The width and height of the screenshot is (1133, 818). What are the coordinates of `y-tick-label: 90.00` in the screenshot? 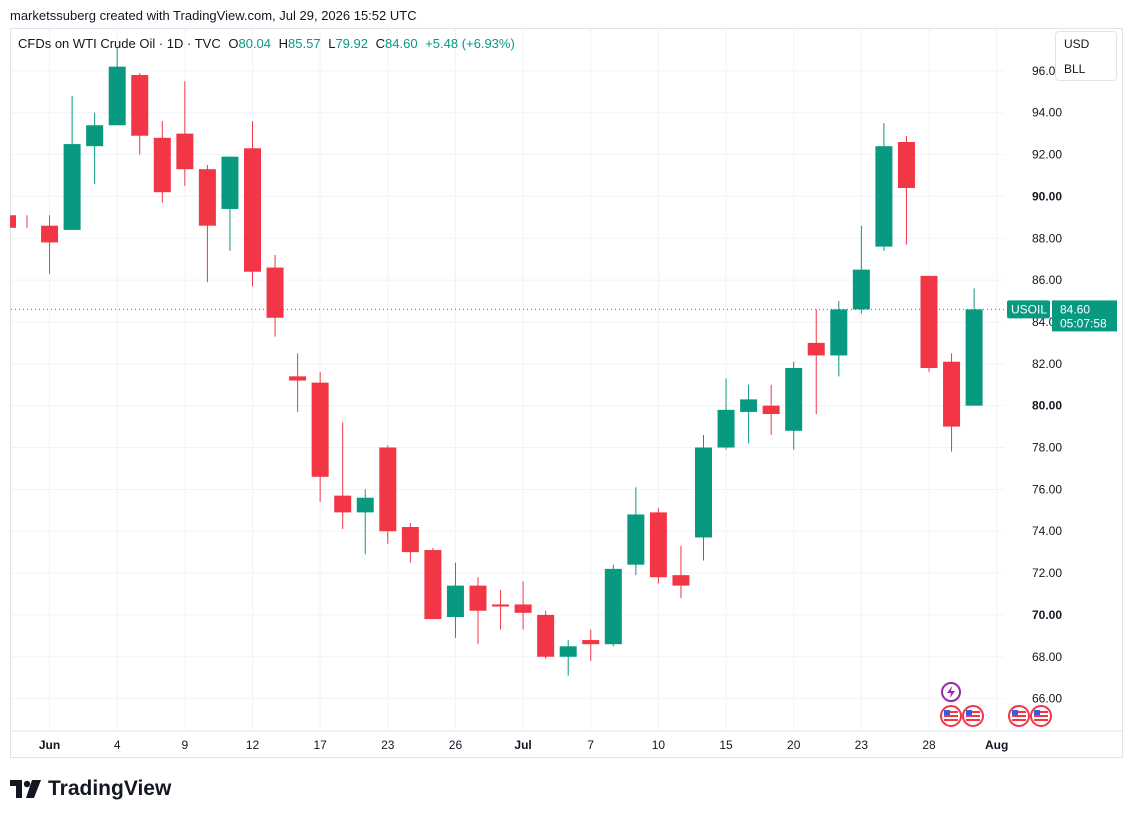 It's located at (1047, 196).